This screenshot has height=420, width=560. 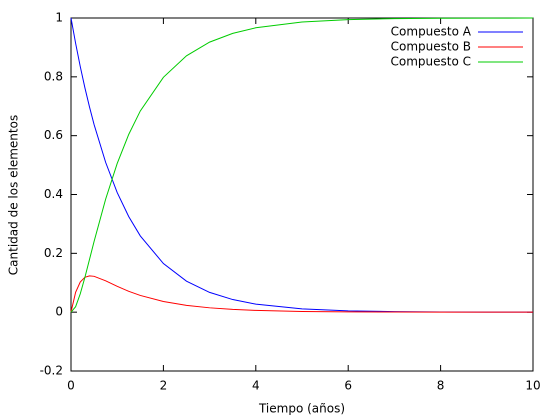 I want to click on y-tick-label: 0.8, so click(x=53, y=76).